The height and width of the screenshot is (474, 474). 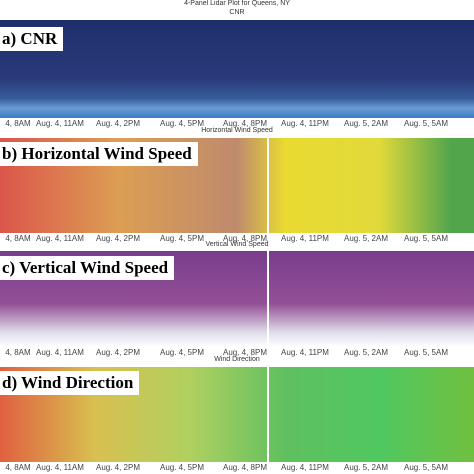 I want to click on panel-subtitle: Vertical Wind Speed, so click(x=237, y=244).